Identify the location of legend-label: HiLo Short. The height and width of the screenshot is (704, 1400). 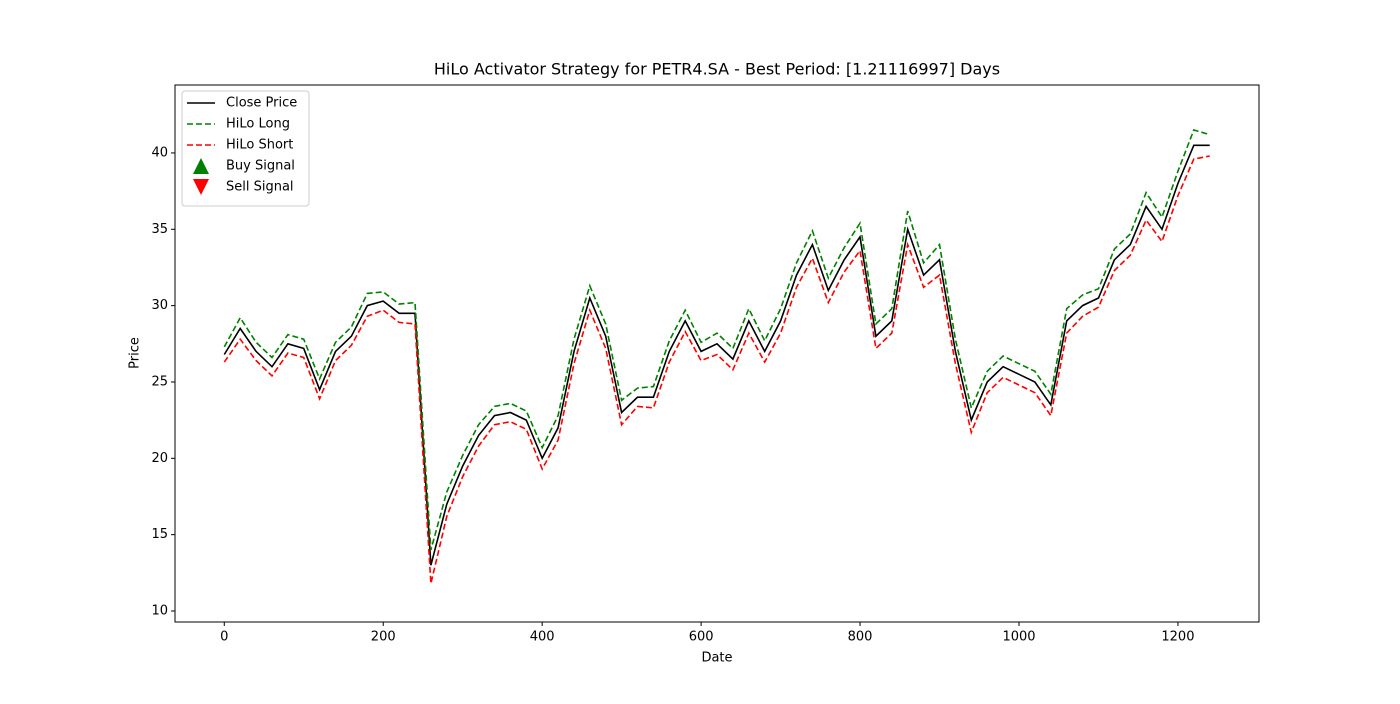
(259, 145).